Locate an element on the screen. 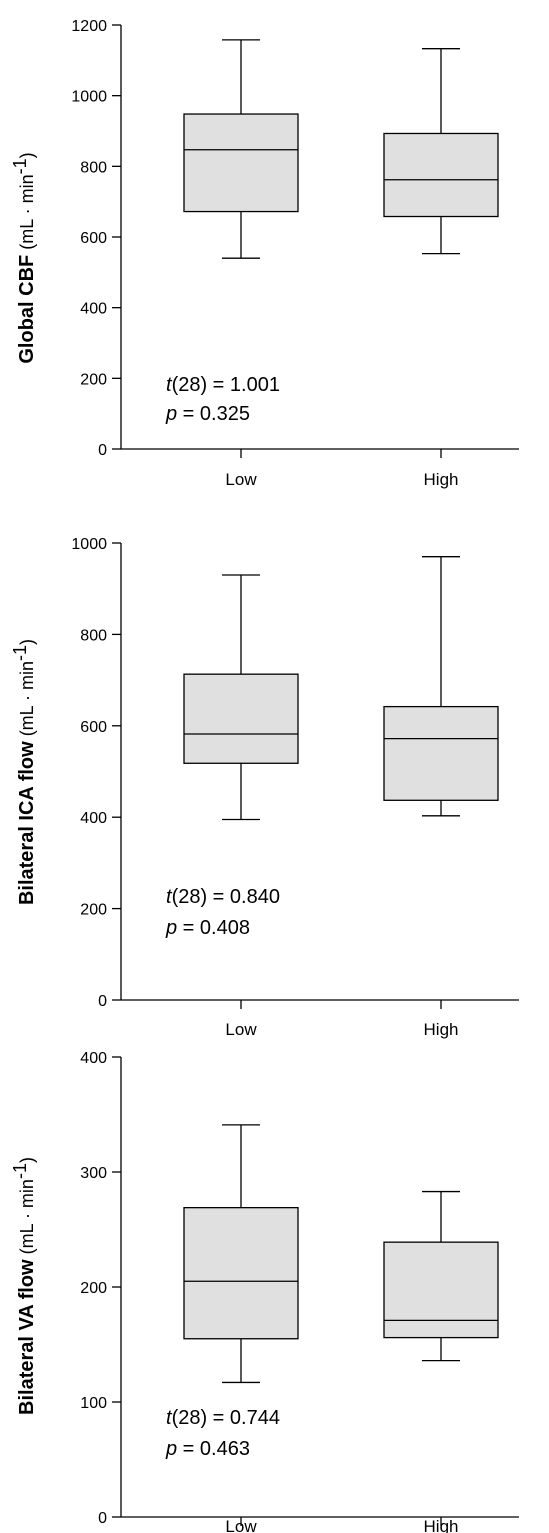  t-statistic: t(28) = 0.744 is located at coordinates (223, 1418).